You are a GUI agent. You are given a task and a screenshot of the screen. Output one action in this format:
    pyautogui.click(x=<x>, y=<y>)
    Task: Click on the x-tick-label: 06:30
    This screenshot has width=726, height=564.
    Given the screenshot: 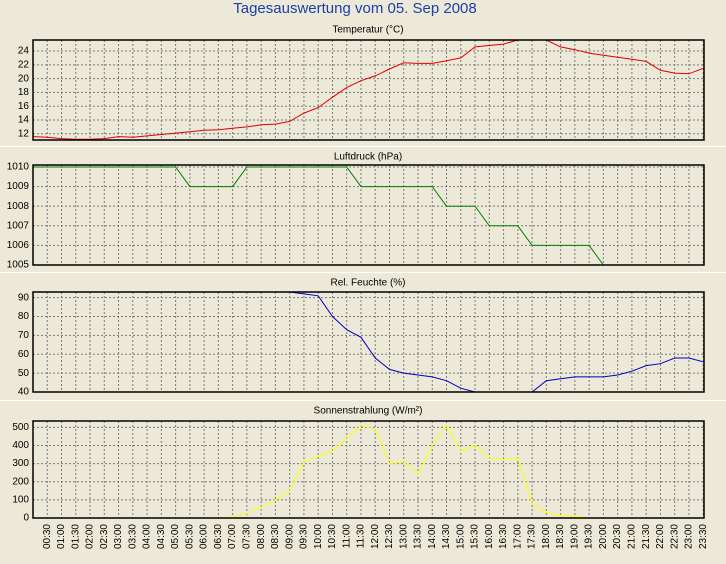 What is the action you would take?
    pyautogui.click(x=218, y=536)
    